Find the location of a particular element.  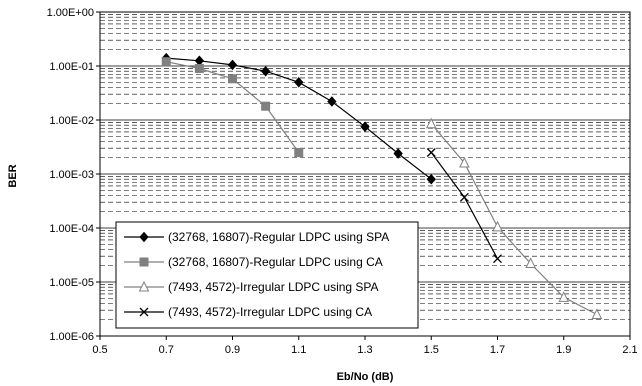

y-tick-label: 1.00E-03 is located at coordinates (71, 175).